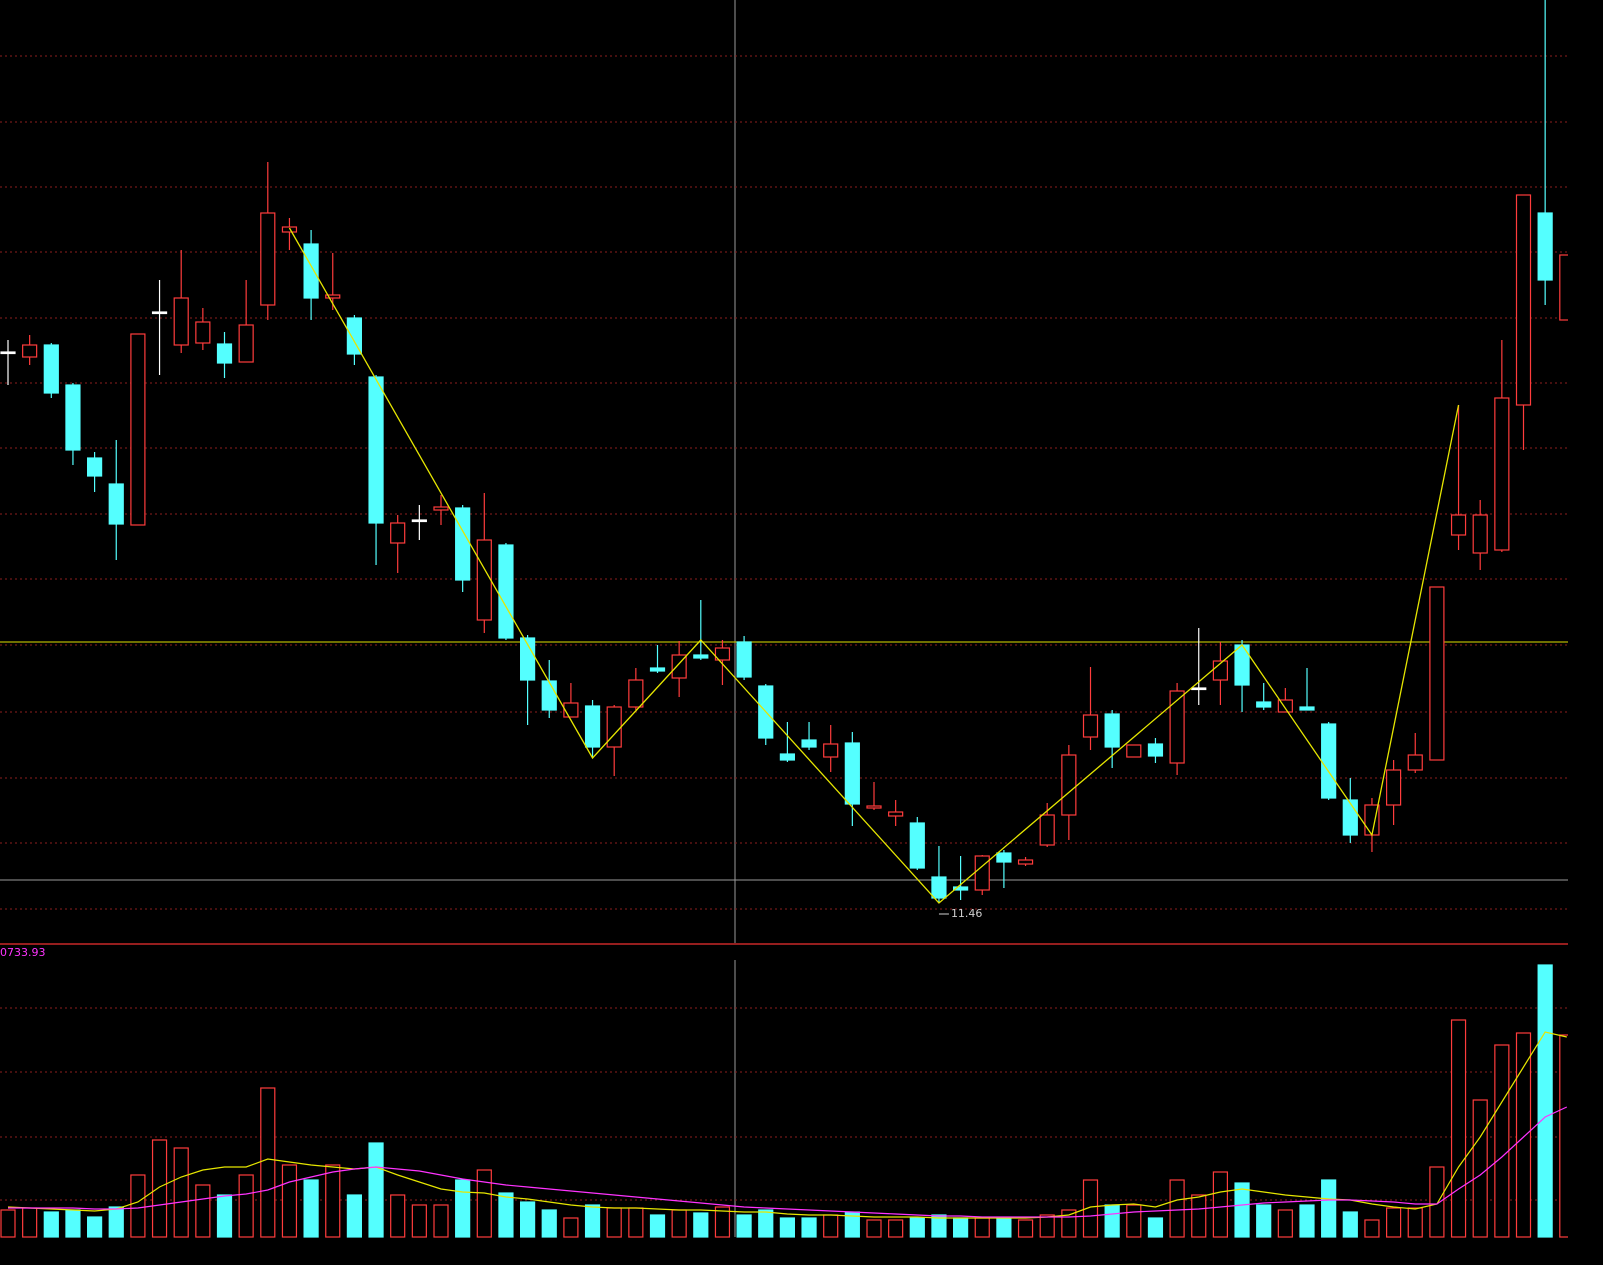  Describe the element at coordinates (23, 952) in the screenshot. I see `volume-label: 0733.93` at that location.